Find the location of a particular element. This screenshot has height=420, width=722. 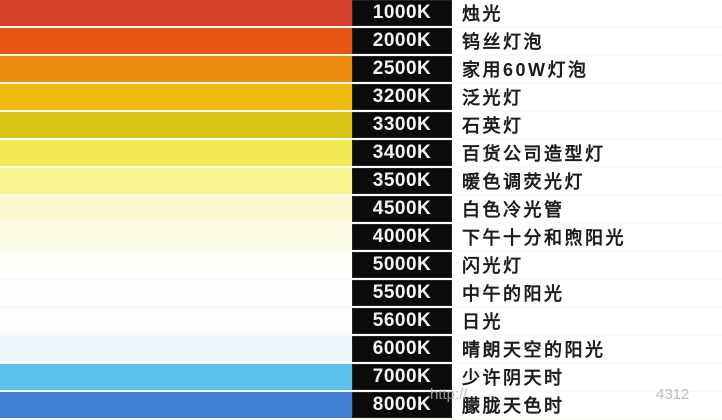

light-source-label: 晴朗天空的阳光 is located at coordinates (587, 349).